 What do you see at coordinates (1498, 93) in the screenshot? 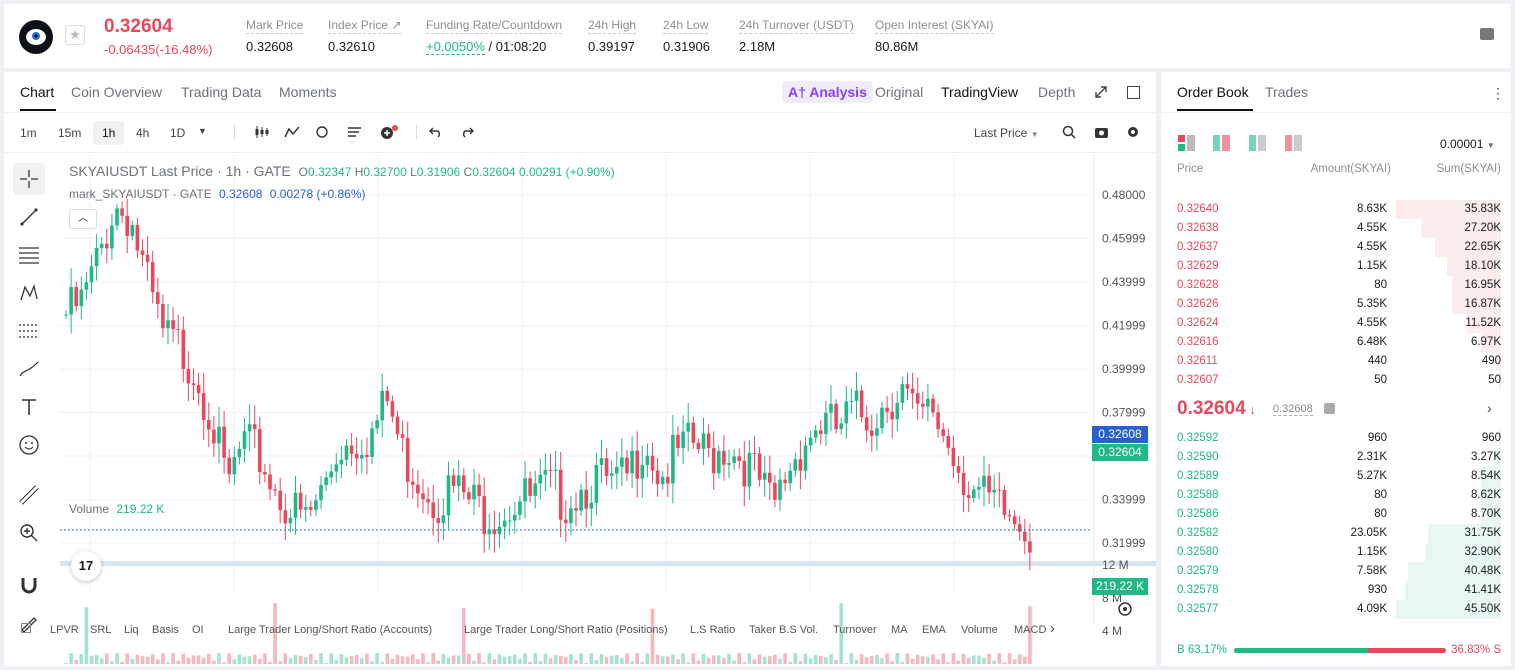
I see `more-menu-icon: ⋮` at bounding box center [1498, 93].